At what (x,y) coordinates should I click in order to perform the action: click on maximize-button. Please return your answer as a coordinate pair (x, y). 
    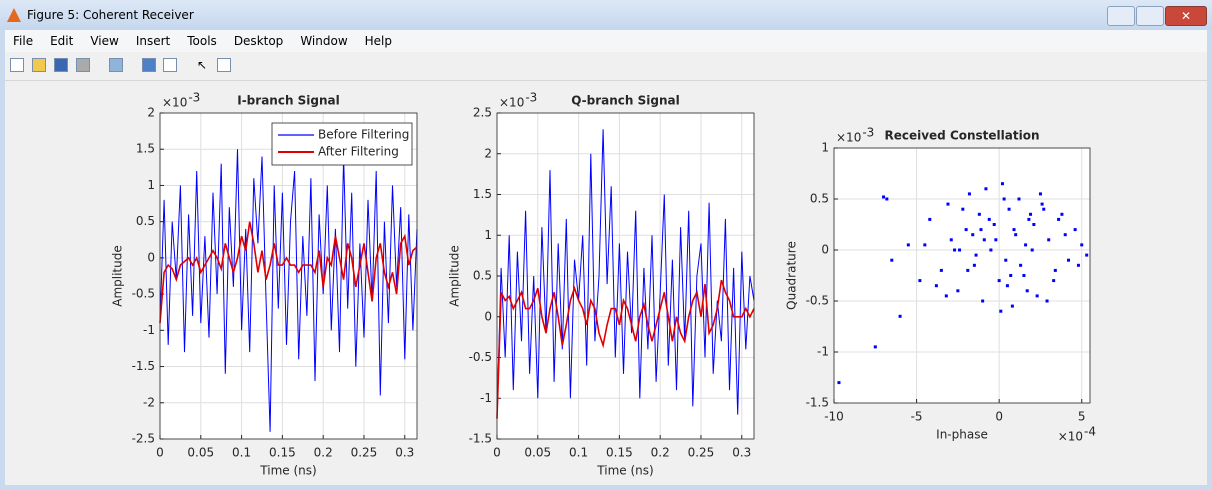
    Looking at the image, I should click on (1150, 16).